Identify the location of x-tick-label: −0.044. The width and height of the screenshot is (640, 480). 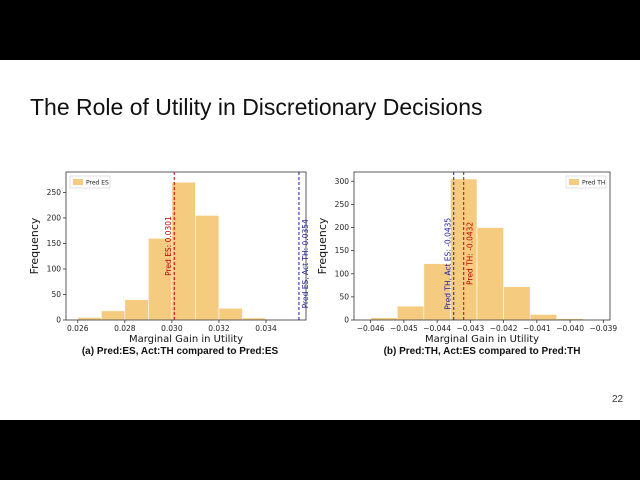
(437, 328).